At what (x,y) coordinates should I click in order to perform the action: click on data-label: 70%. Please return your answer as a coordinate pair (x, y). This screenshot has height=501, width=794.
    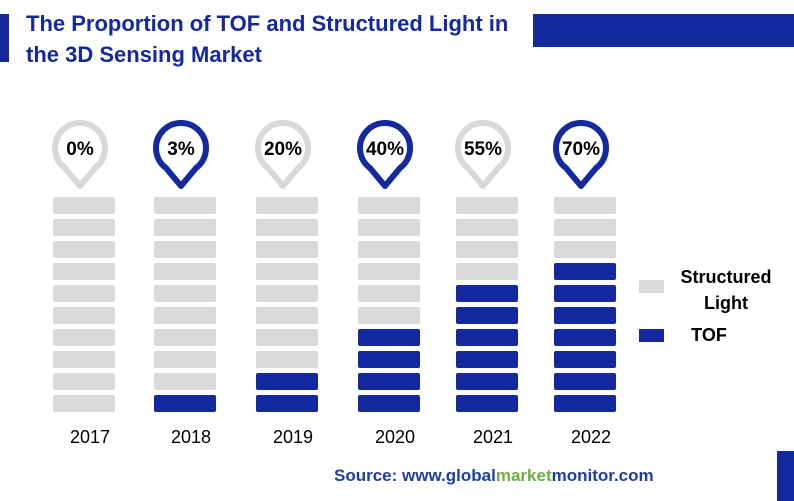
    Looking at the image, I should click on (581, 149).